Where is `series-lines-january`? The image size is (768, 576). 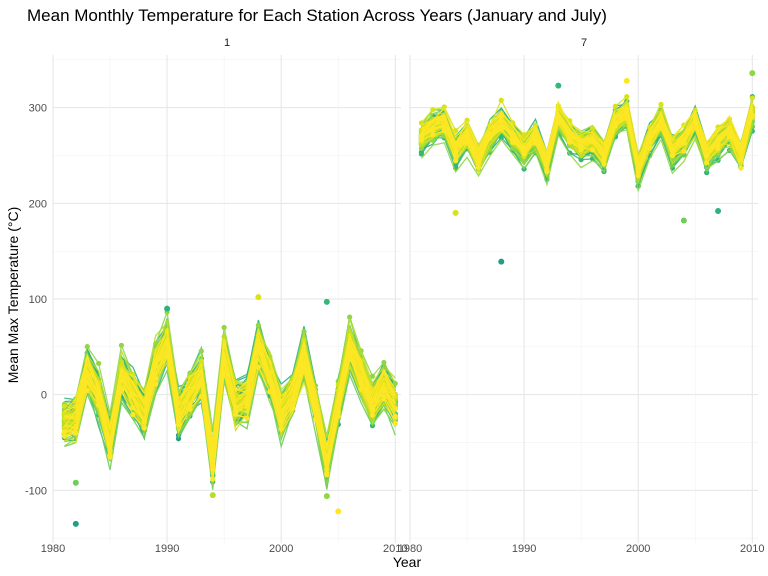 series-lines-january is located at coordinates (229, 399).